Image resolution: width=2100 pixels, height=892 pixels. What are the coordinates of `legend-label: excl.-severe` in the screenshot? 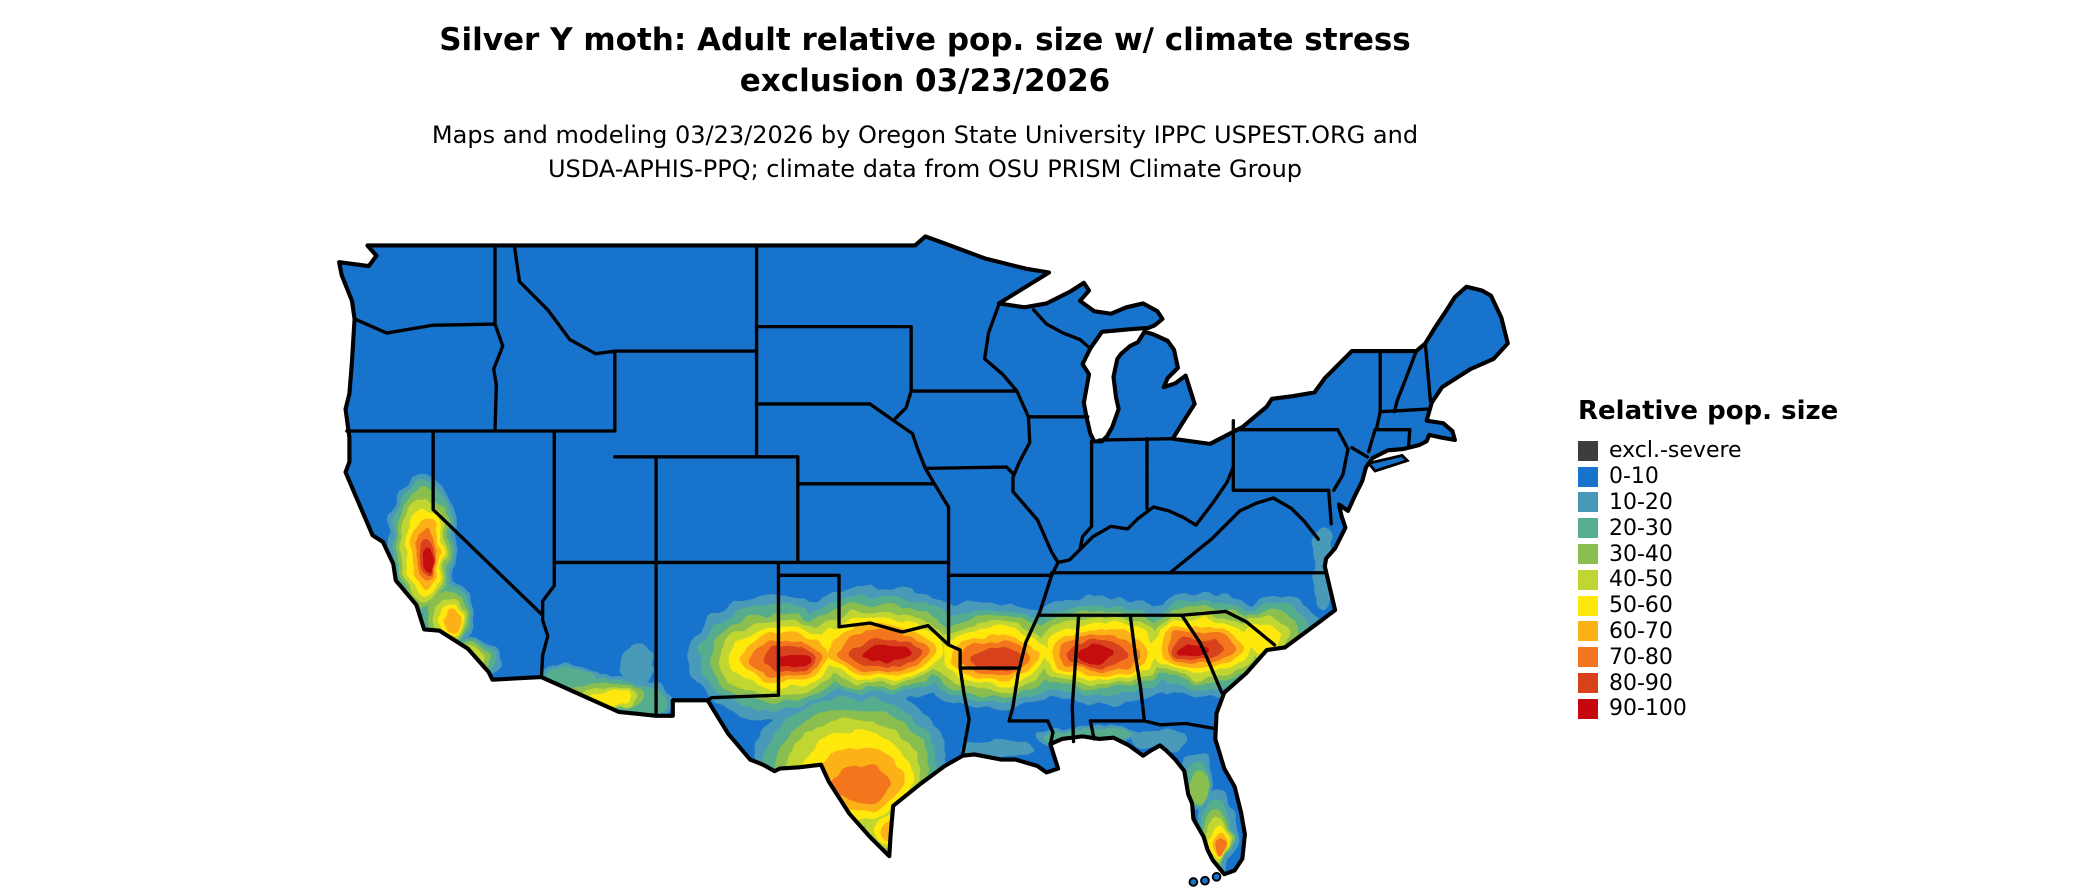 It's located at (1675, 451).